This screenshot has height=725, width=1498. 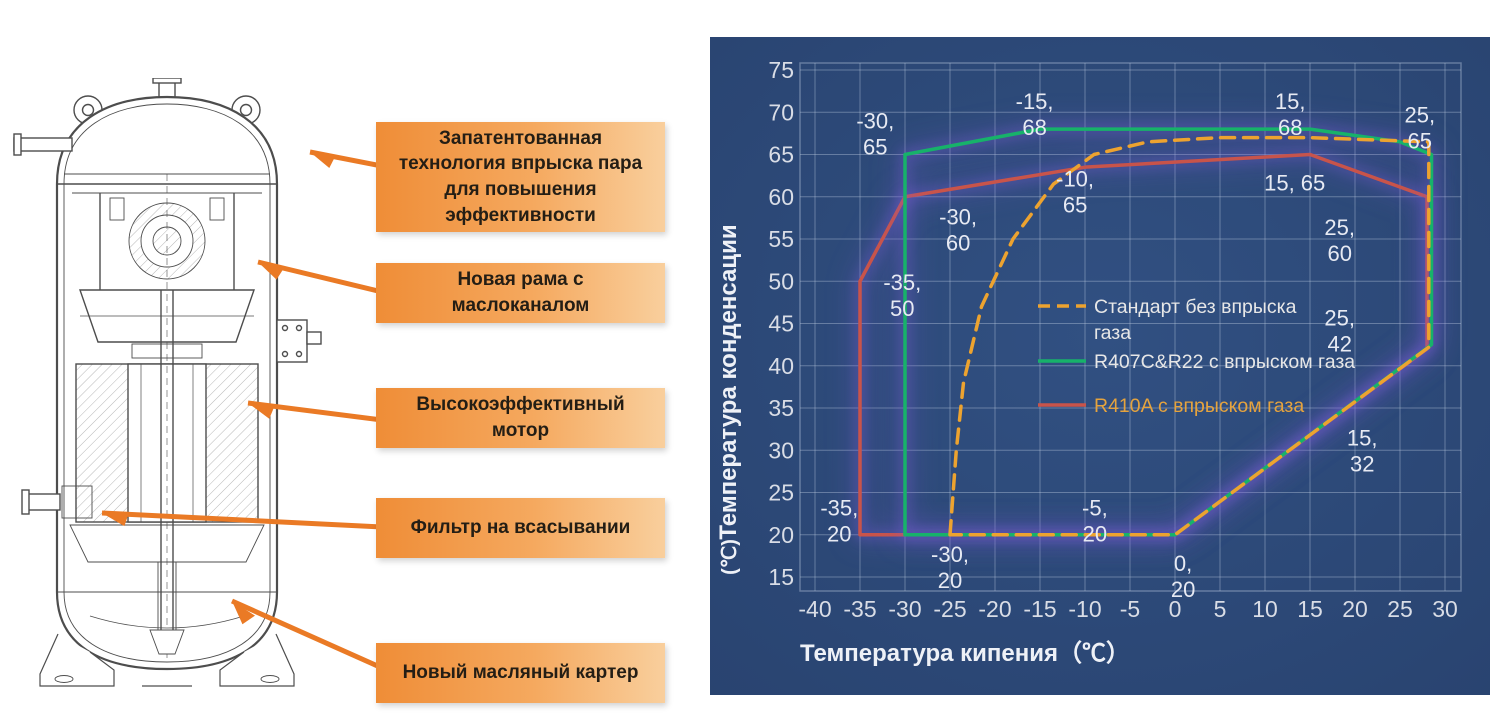 I want to click on callout-oil-sump: Новый масляный картер, so click(x=520, y=673).